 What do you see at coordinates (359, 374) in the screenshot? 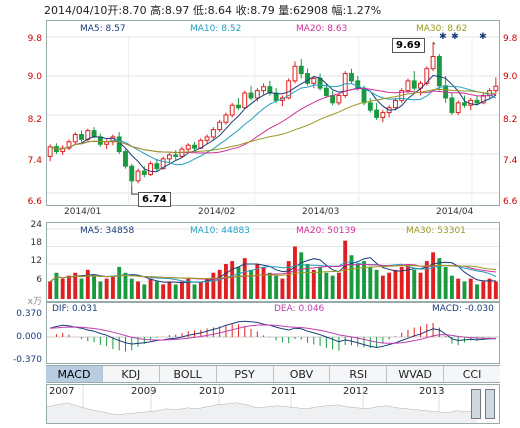
I see `tab-rsi: RSI` at bounding box center [359, 374].